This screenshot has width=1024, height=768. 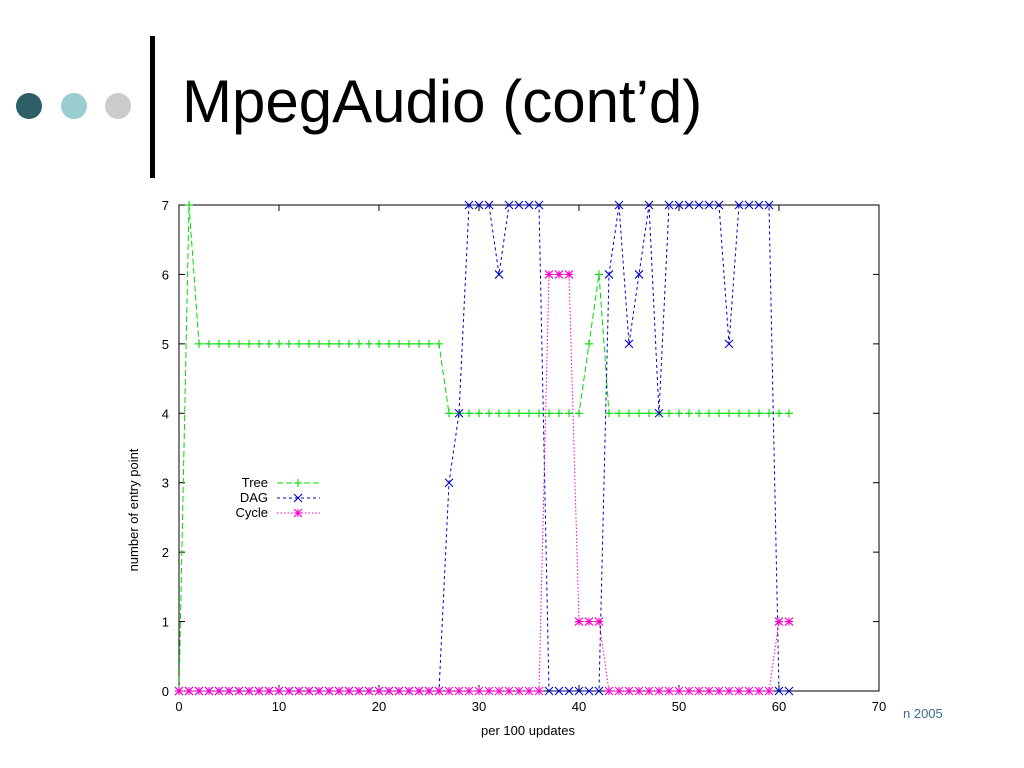 I want to click on slide-bullet-dots, so click(x=76, y=108).